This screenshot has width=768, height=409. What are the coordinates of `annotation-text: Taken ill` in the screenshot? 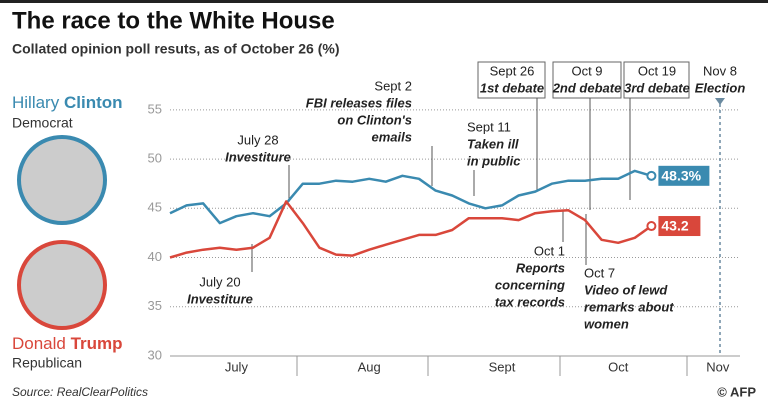 It's located at (493, 143).